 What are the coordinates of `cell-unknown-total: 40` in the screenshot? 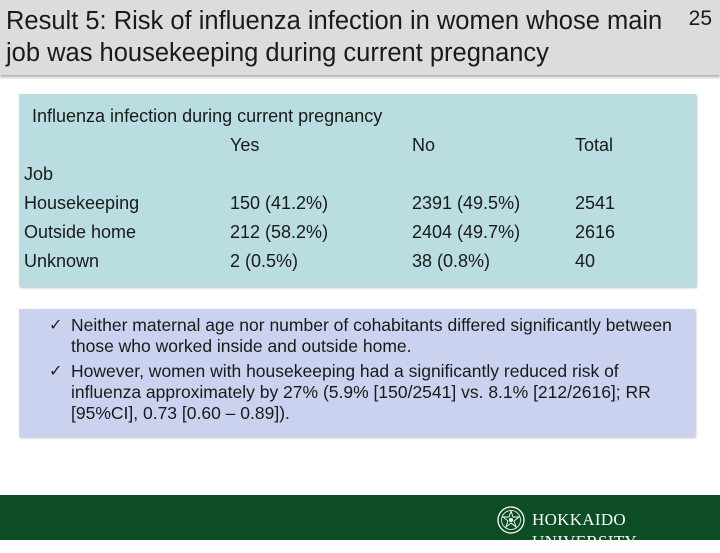 It's located at (585, 261).